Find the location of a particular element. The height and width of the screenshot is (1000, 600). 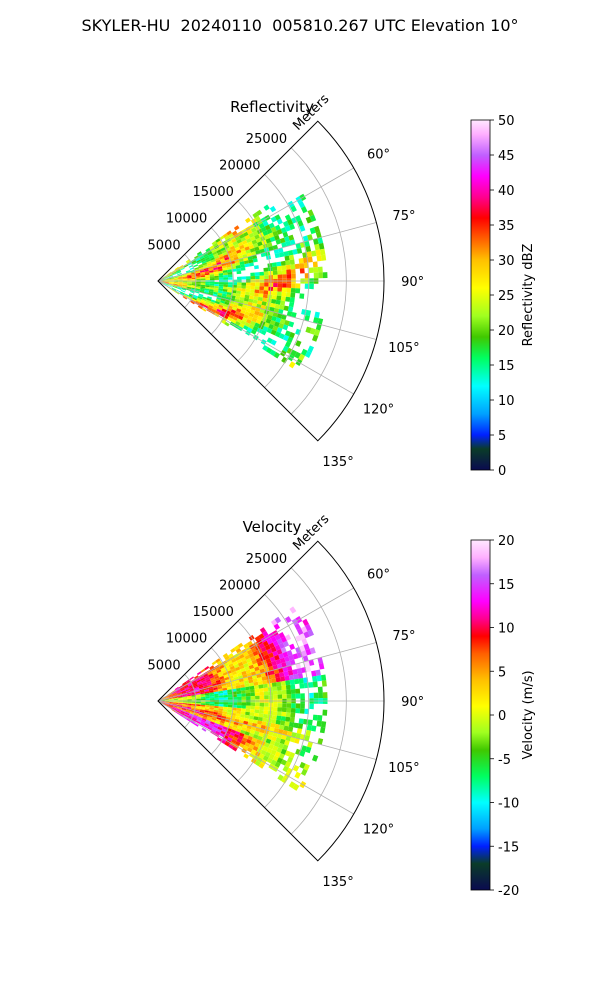

reflectivity-colorbar-tick-label: 50 is located at coordinates (506, 121).